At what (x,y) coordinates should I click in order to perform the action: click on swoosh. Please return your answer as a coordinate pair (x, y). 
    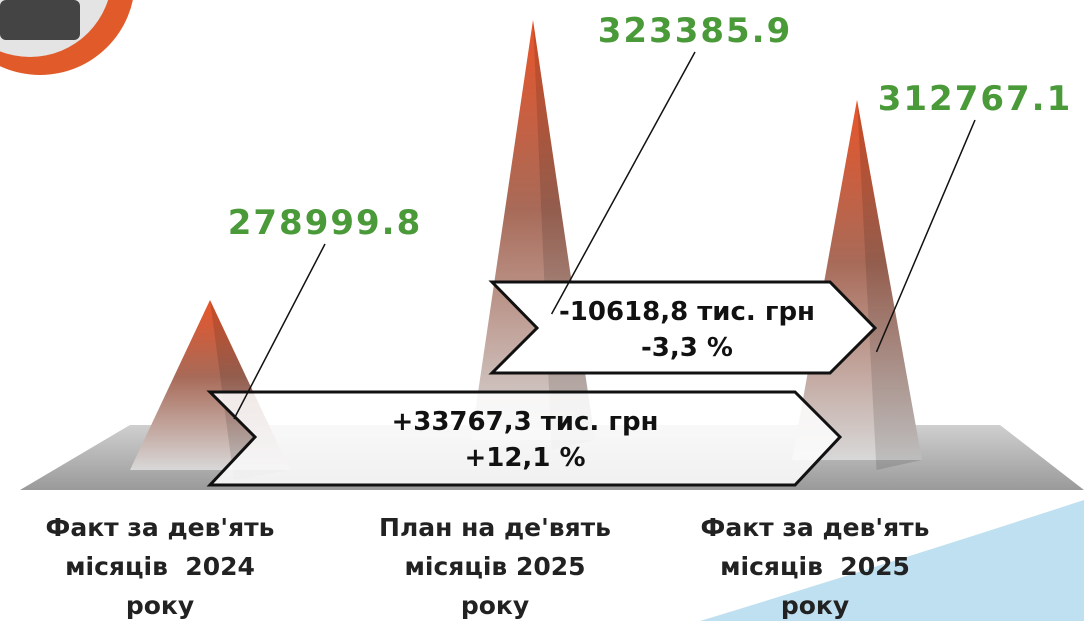
    Looking at the image, I should click on (892, 560).